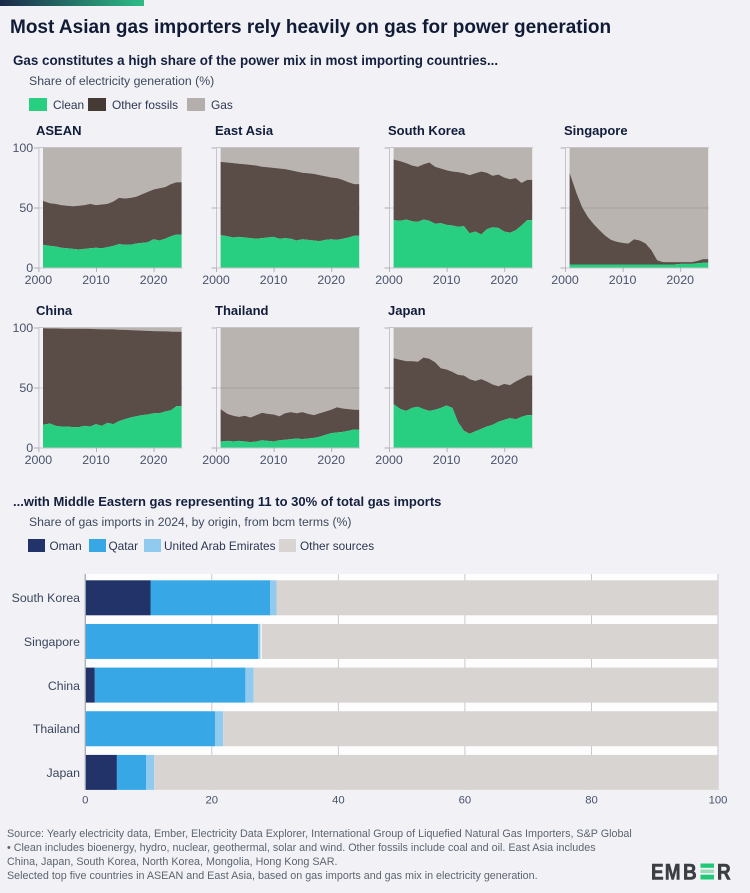 This screenshot has width=750, height=893. Describe the element at coordinates (338, 801) in the screenshot. I see `svg-text: 40` at that location.